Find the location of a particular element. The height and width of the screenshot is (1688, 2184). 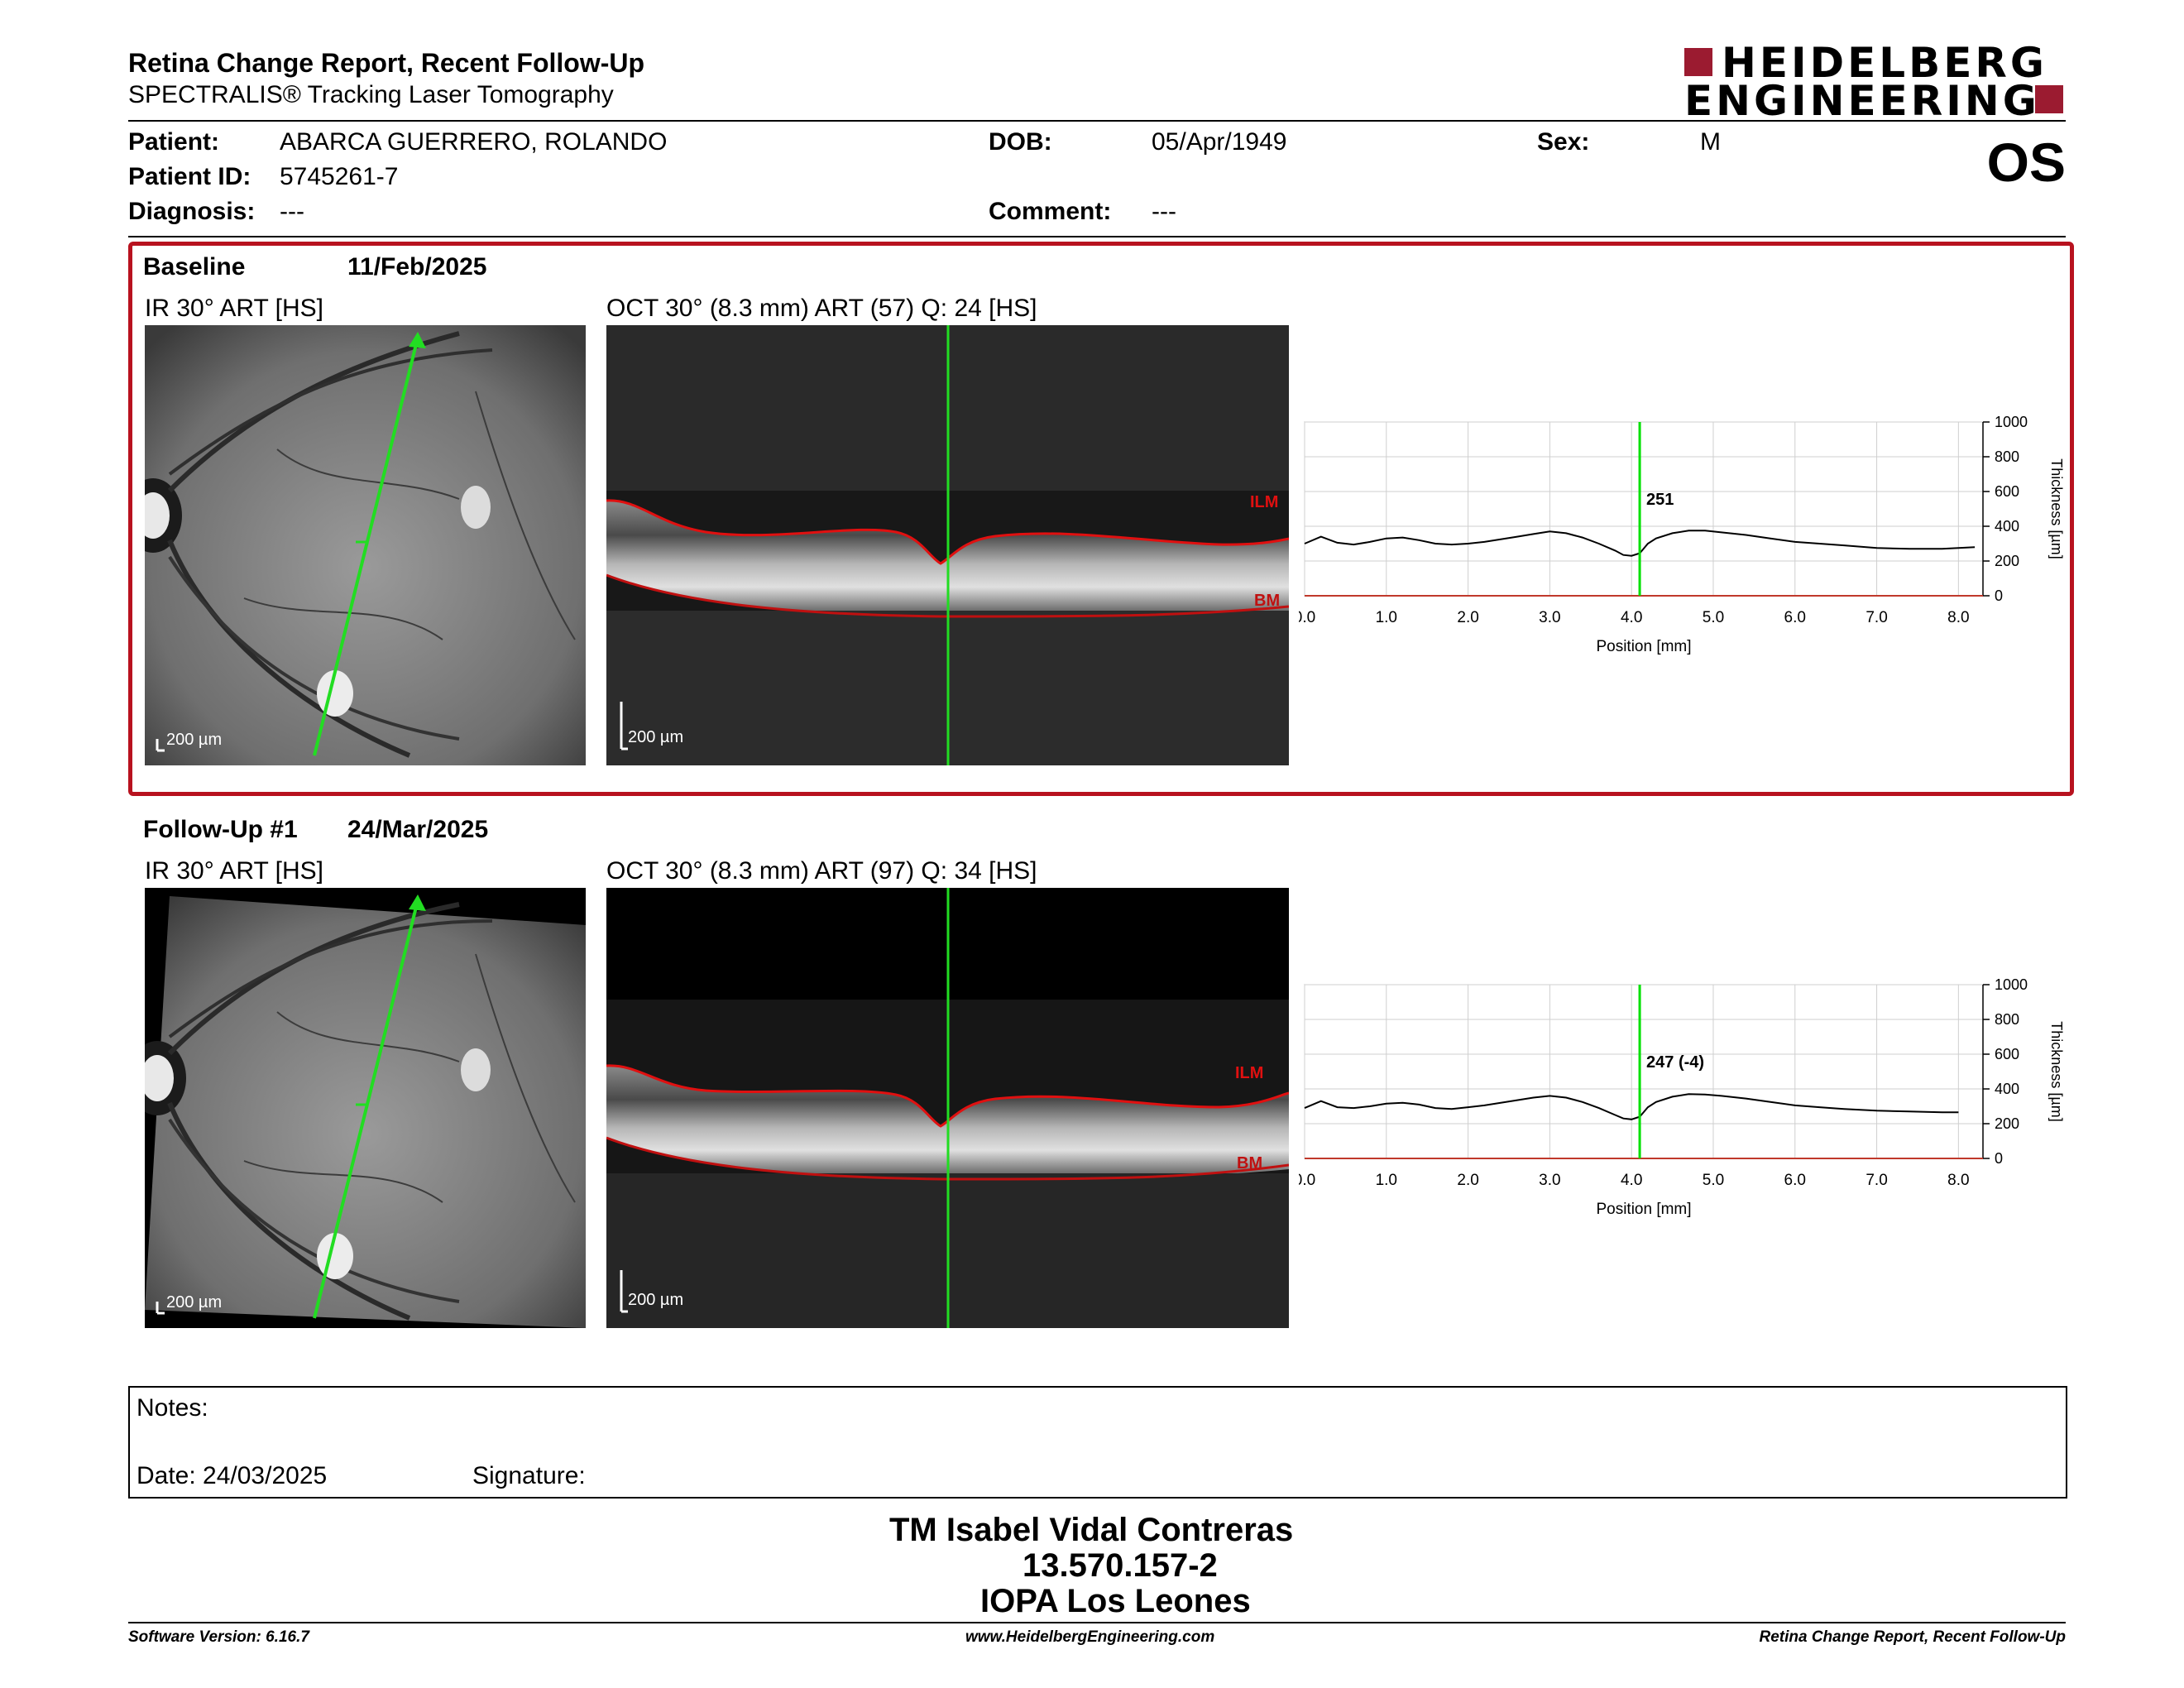

eye-indicator: OS is located at coordinates (2026, 162).